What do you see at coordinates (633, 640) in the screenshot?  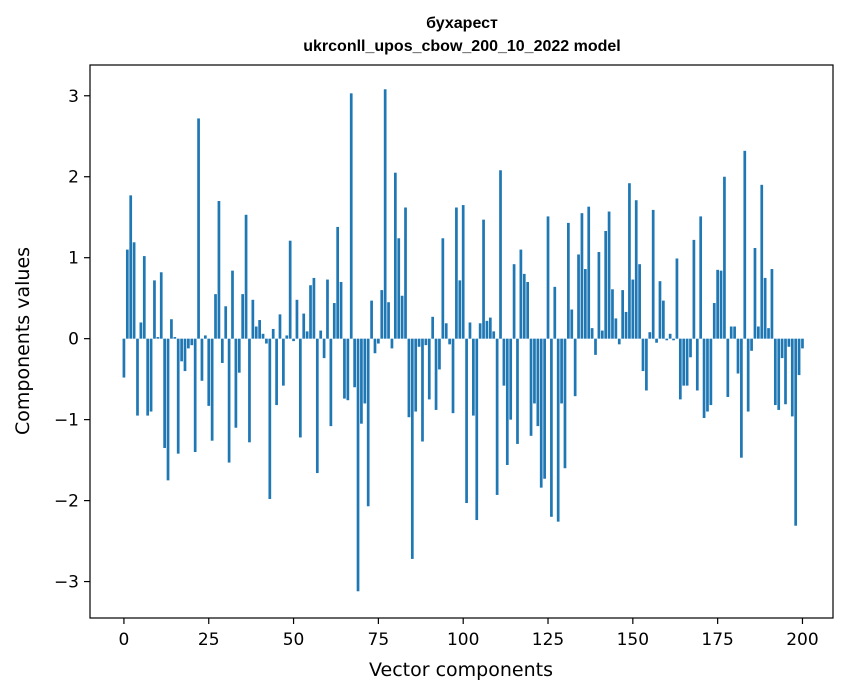 I see `x-tick-label: 150` at bounding box center [633, 640].